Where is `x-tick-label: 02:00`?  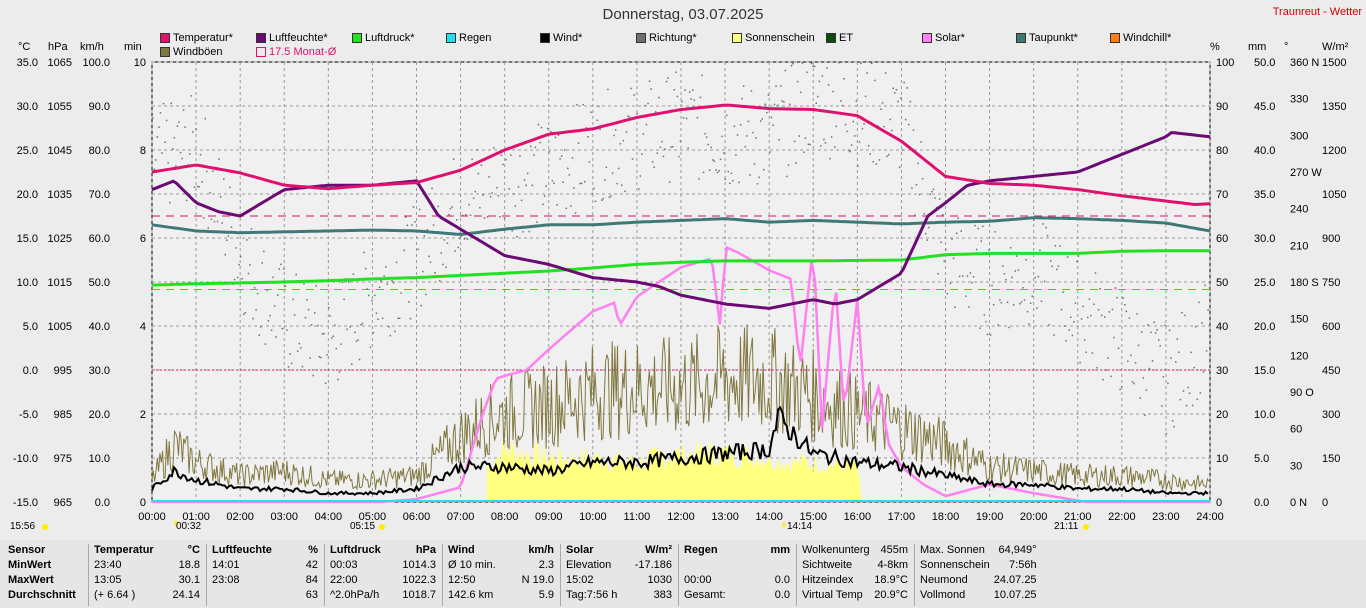 x-tick-label: 02:00 is located at coordinates (240, 517).